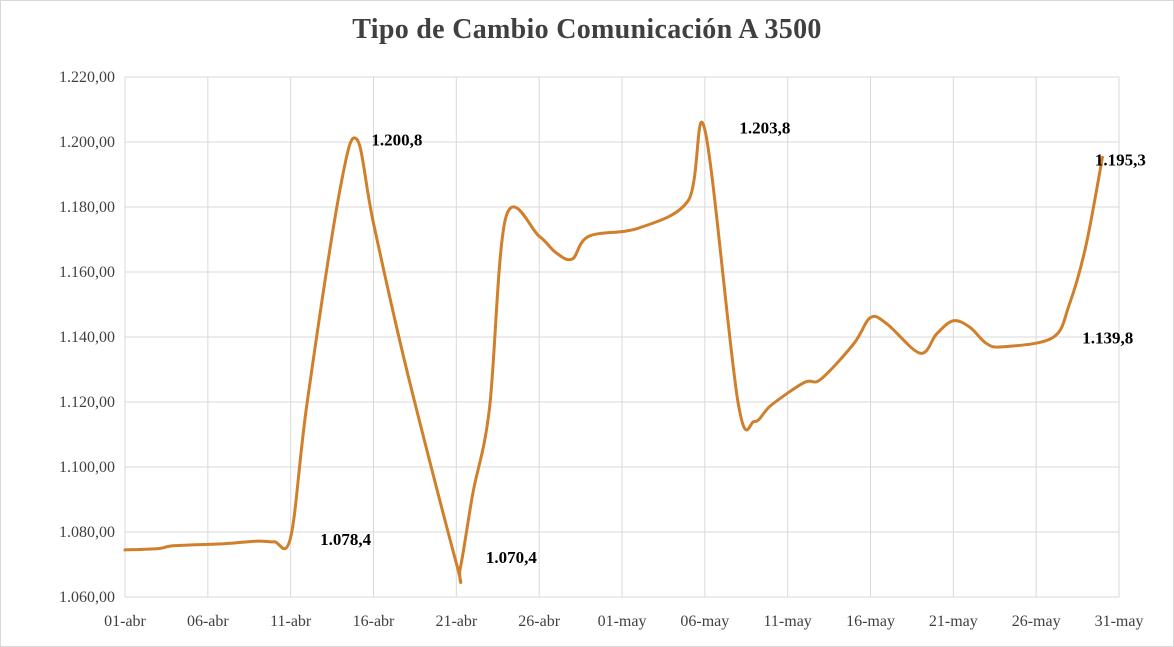 Image resolution: width=1174 pixels, height=647 pixels. What do you see at coordinates (953, 621) in the screenshot?
I see `x-tick-label: 21-may` at bounding box center [953, 621].